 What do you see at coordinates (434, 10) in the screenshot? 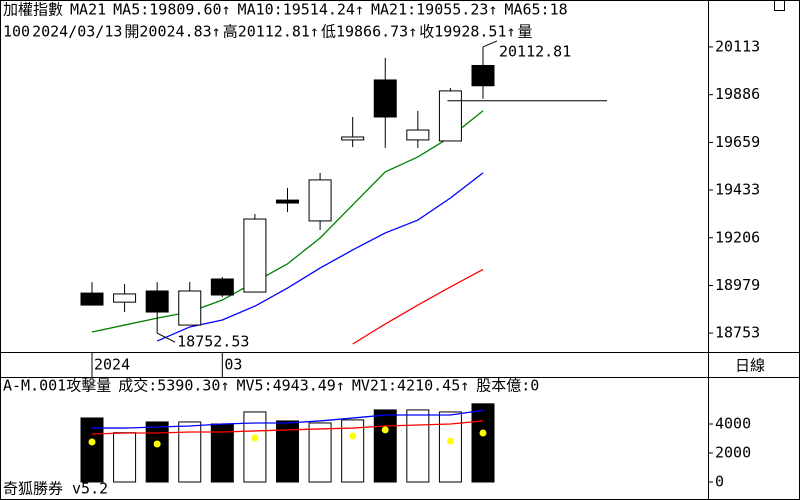
I see `header-item: MA21:19055.23↑` at bounding box center [434, 10].